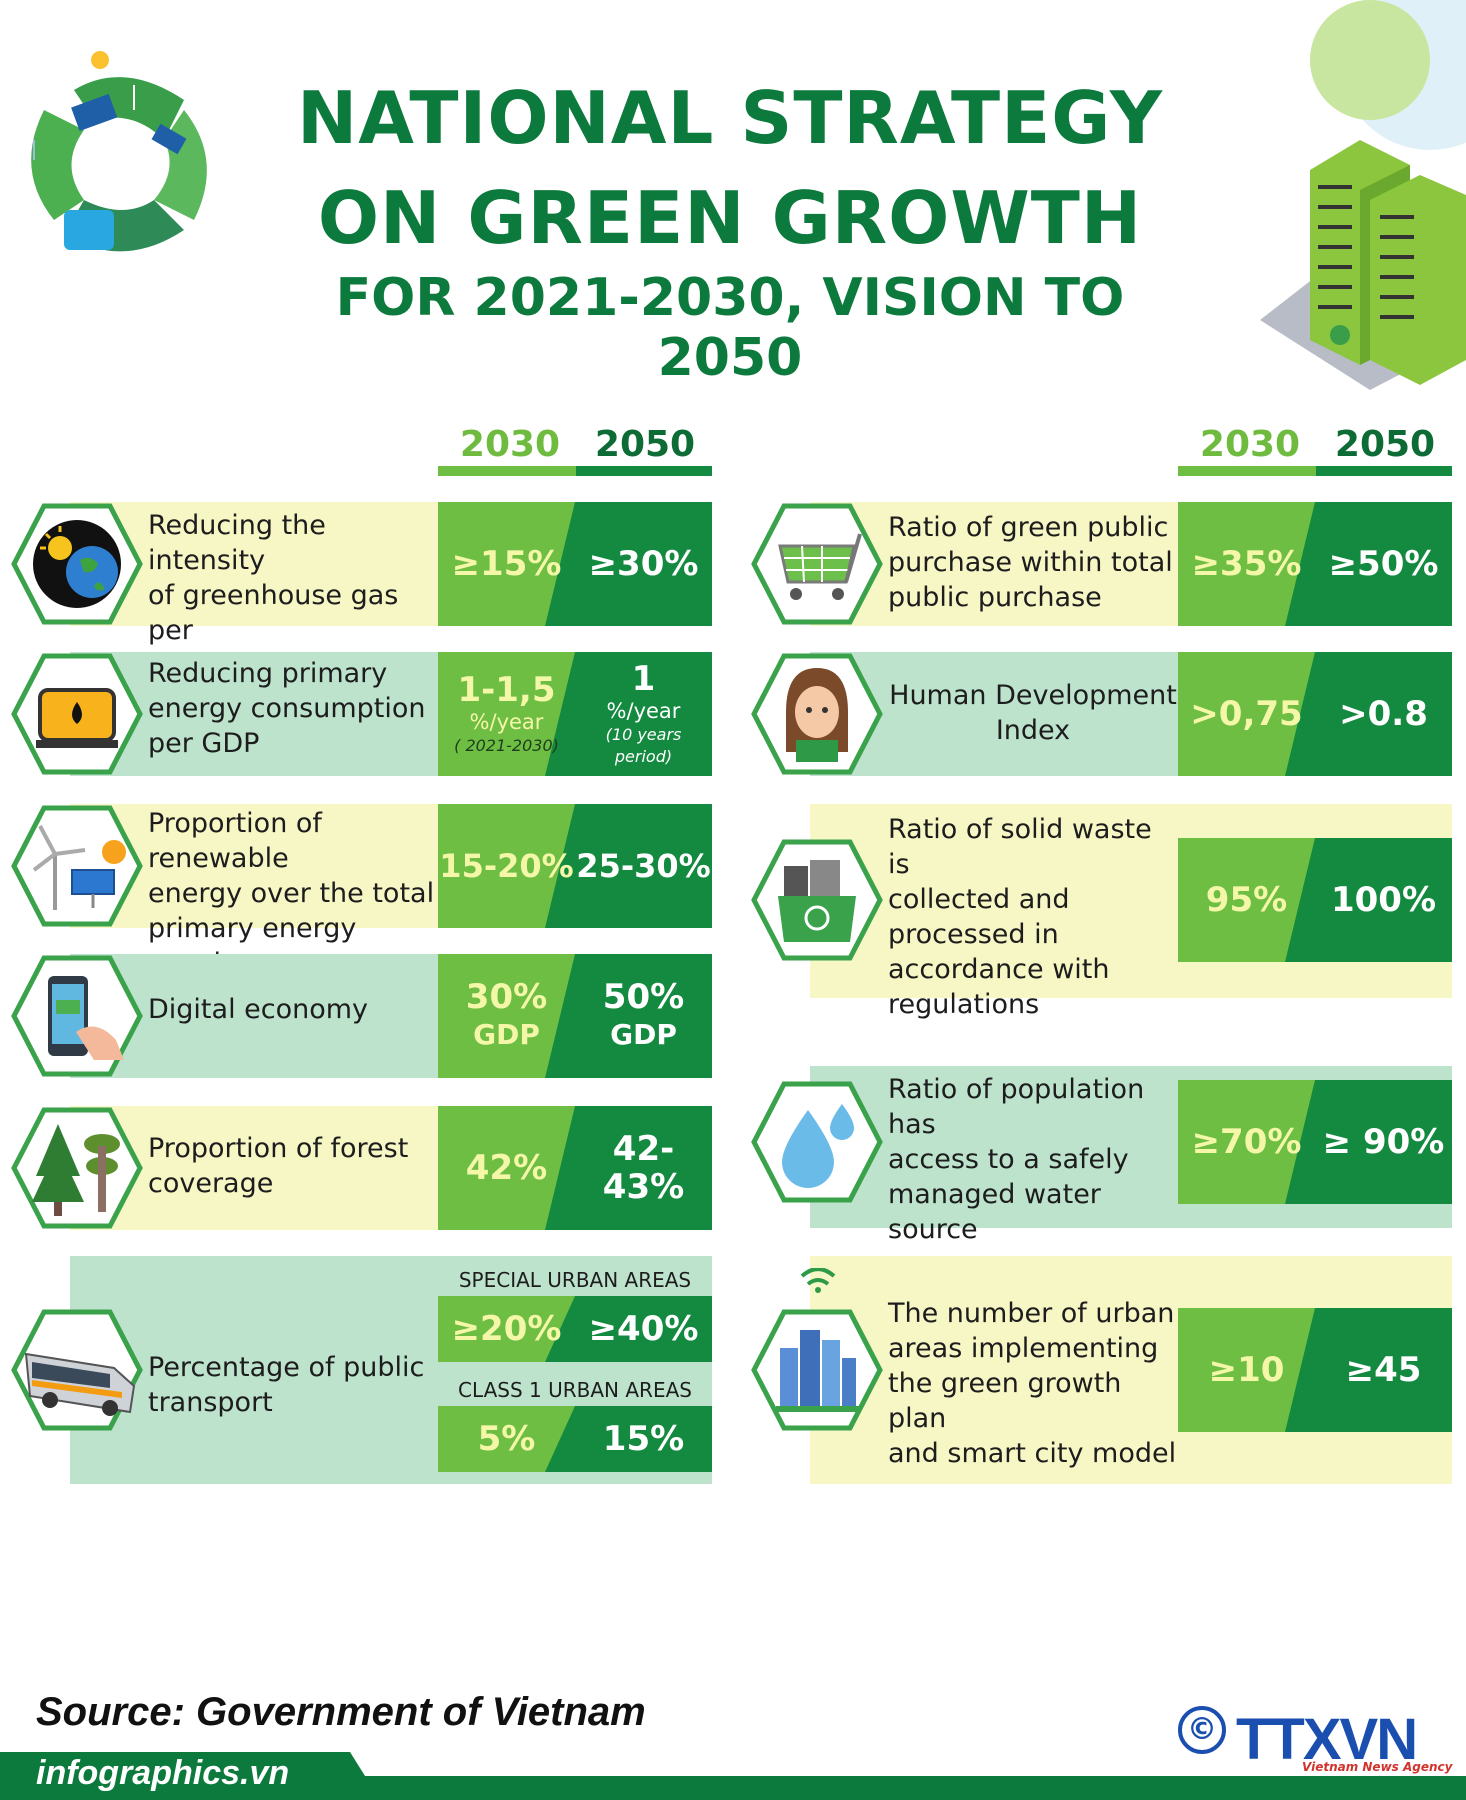 The width and height of the screenshot is (1466, 1800). Describe the element at coordinates (1383, 564) in the screenshot. I see `right-row-1-2050: ≥50%` at that location.